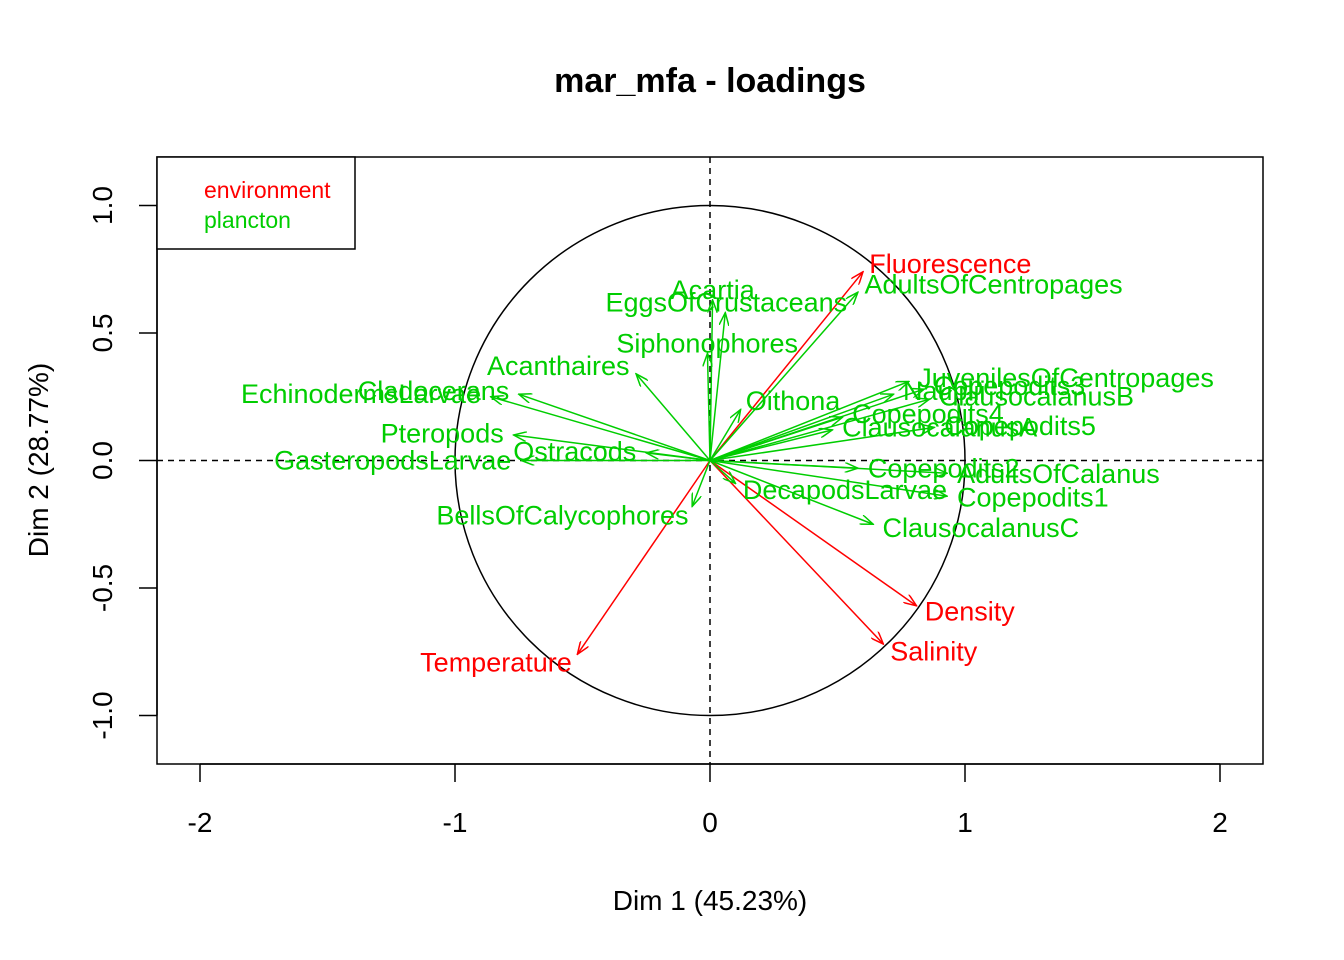 The height and width of the screenshot is (960, 1344). What do you see at coordinates (673, 417) in the screenshot?
I see `arrow-acanthaires` at bounding box center [673, 417].